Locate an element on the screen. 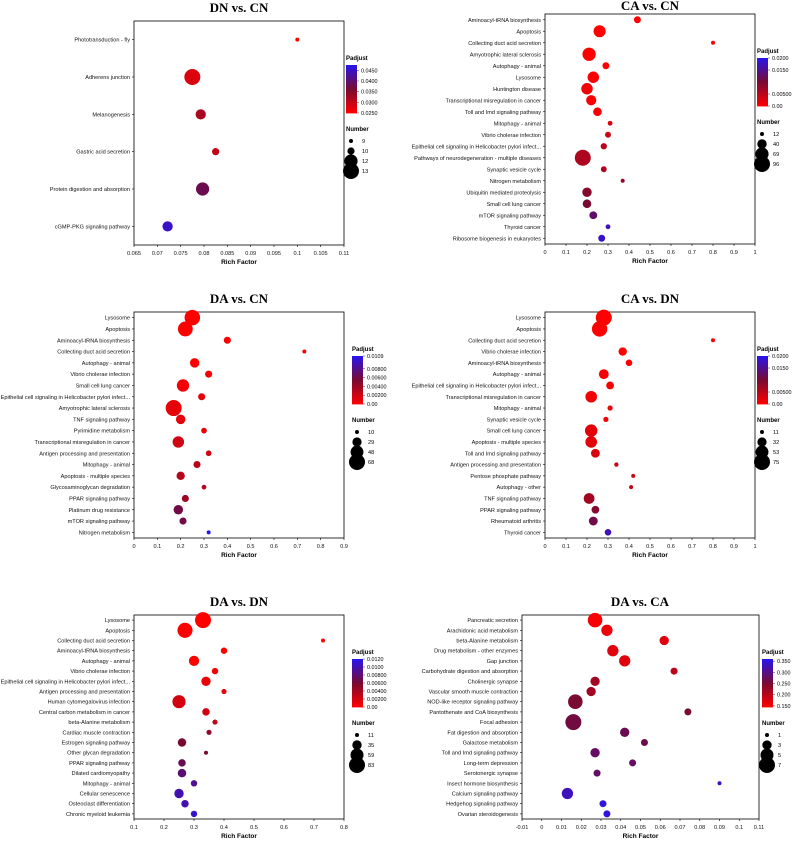 The height and width of the screenshot is (863, 796). x-tick-label: 0.085 is located at coordinates (227, 254).